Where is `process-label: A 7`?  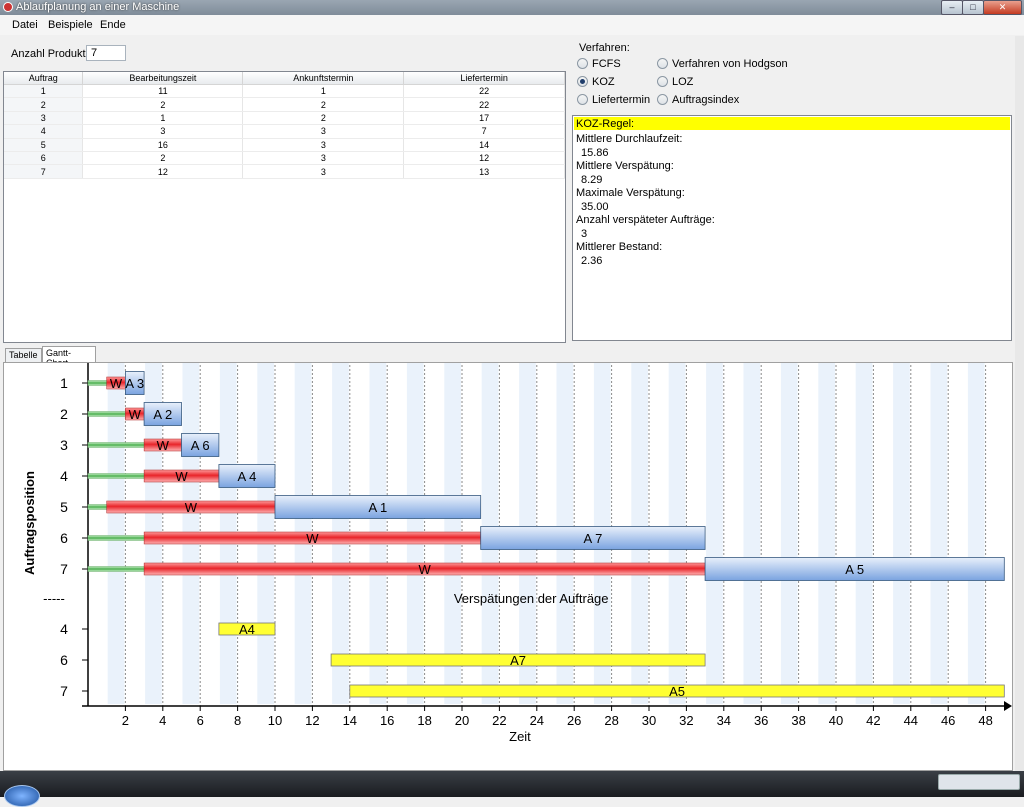 process-label: A 7 is located at coordinates (593, 538).